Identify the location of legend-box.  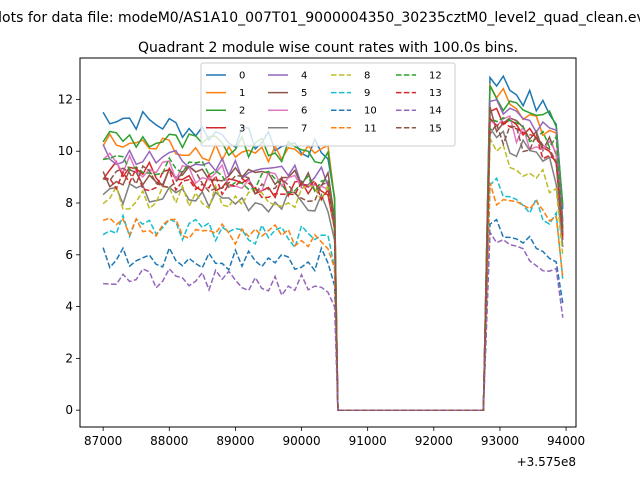
(328, 104).